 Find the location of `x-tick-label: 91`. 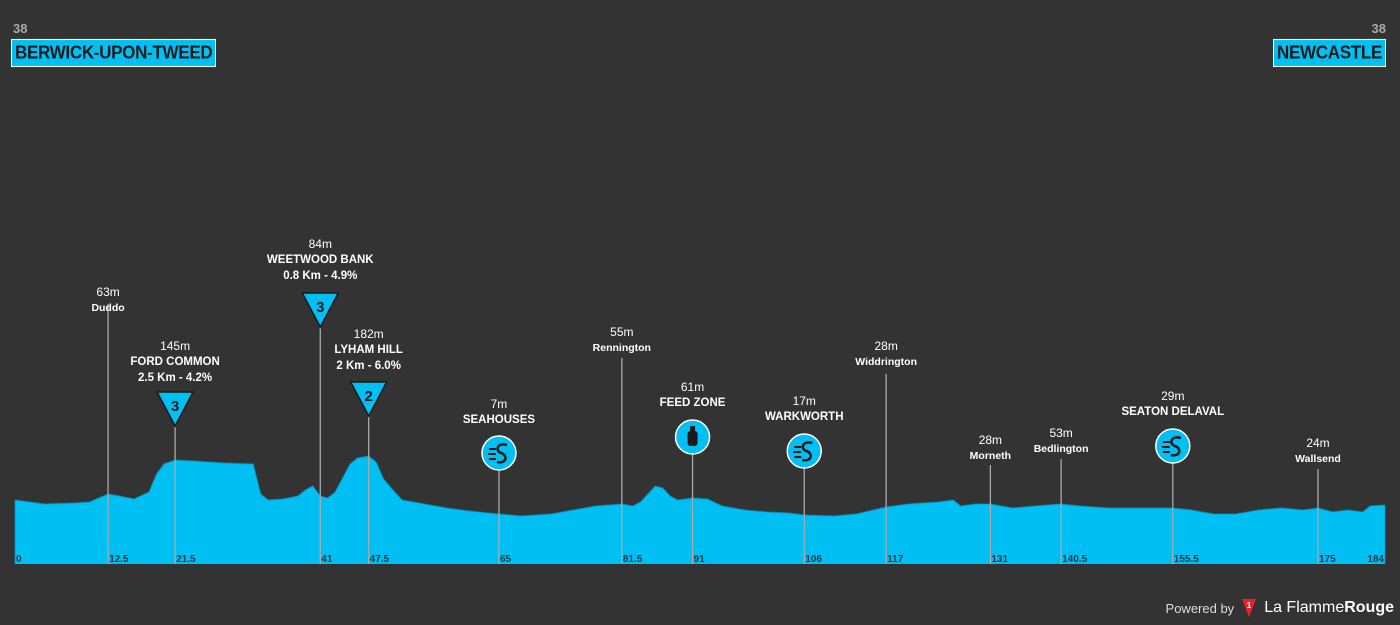

x-tick-label: 91 is located at coordinates (700, 559).